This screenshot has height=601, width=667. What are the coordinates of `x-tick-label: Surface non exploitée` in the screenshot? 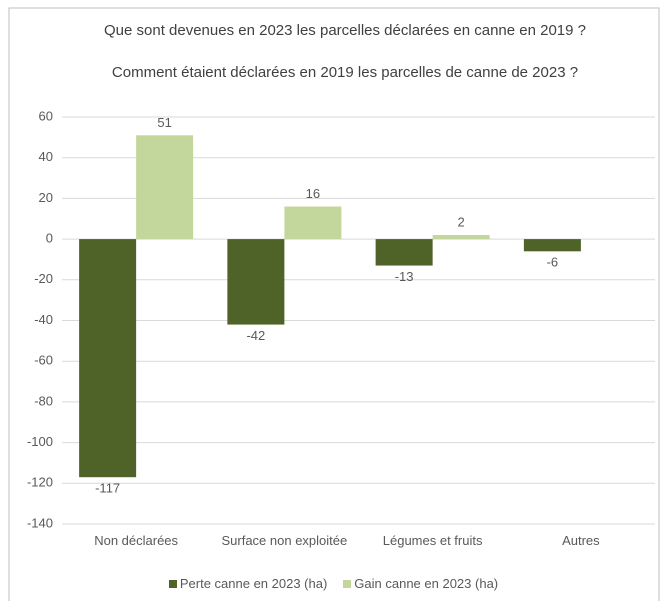 It's located at (284, 540).